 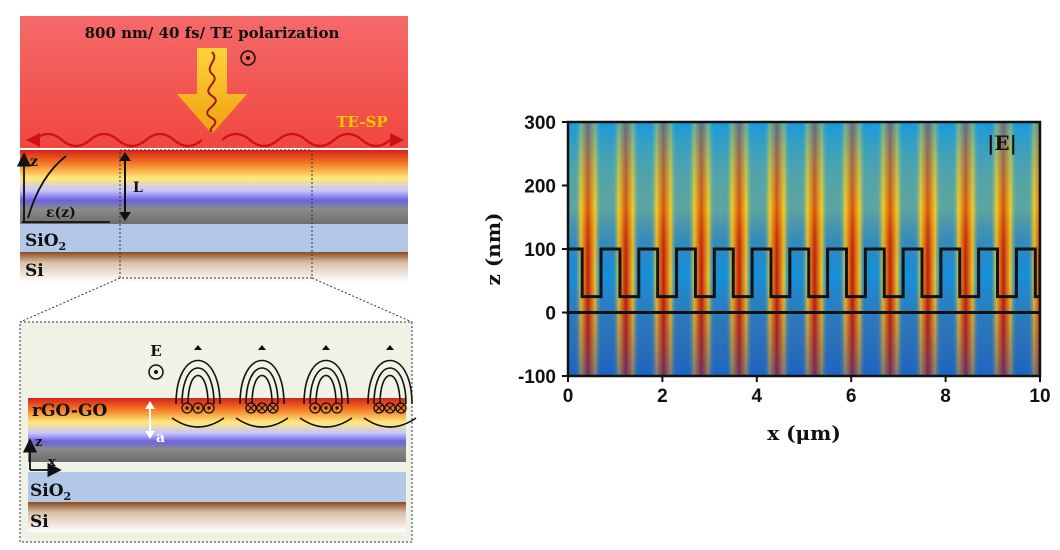 What do you see at coordinates (851, 396) in the screenshot?
I see `x-tick-label: 6` at bounding box center [851, 396].